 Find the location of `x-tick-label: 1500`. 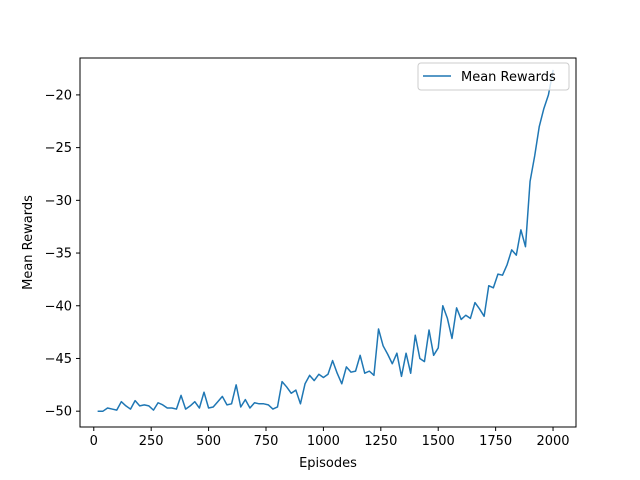

x-tick-label: 1500 is located at coordinates (438, 441).